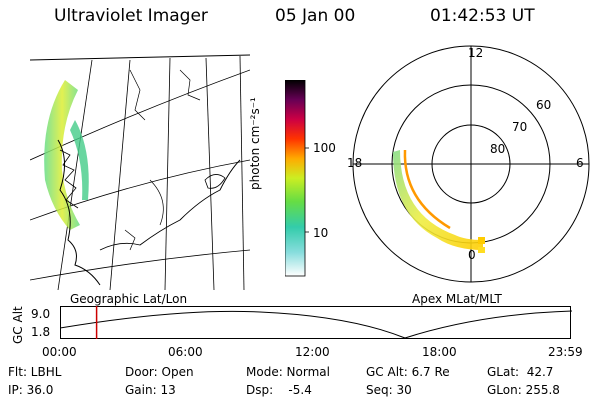  What do you see at coordinates (355, 163) in the screenshot?
I see `polar-mlt-label-18: 18` at bounding box center [355, 163].